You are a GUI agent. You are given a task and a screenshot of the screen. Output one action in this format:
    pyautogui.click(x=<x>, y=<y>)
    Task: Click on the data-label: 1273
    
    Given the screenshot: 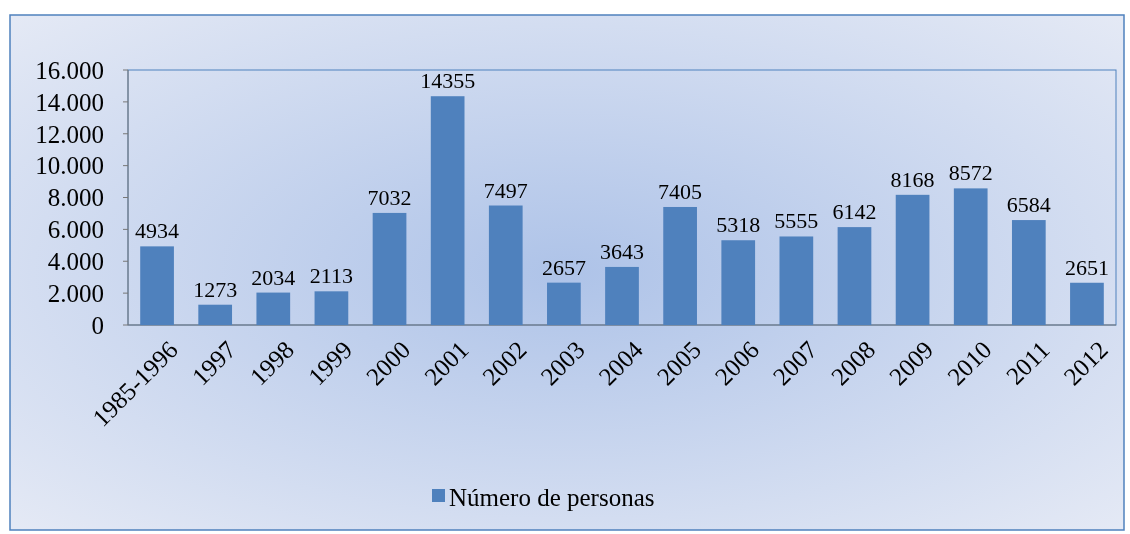 What is the action you would take?
    pyautogui.click(x=215, y=289)
    